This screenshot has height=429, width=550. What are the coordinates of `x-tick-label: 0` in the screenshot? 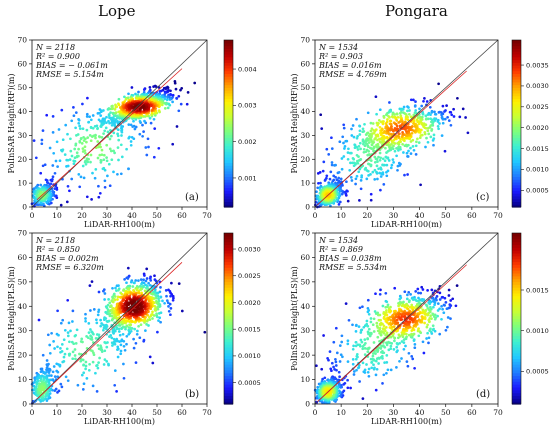 It's located at (32, 412).